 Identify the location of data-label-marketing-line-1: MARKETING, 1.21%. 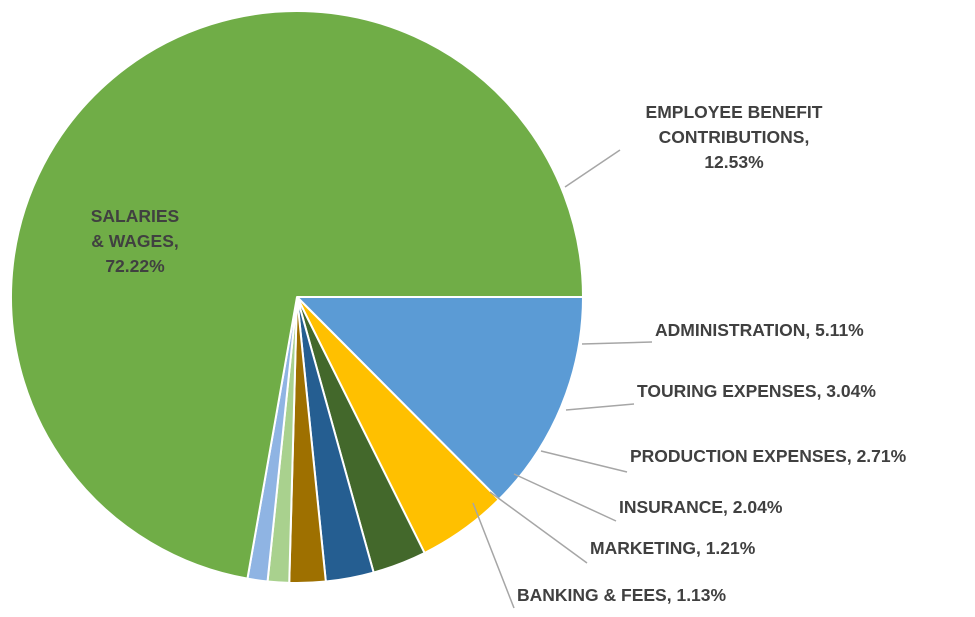
(673, 548).